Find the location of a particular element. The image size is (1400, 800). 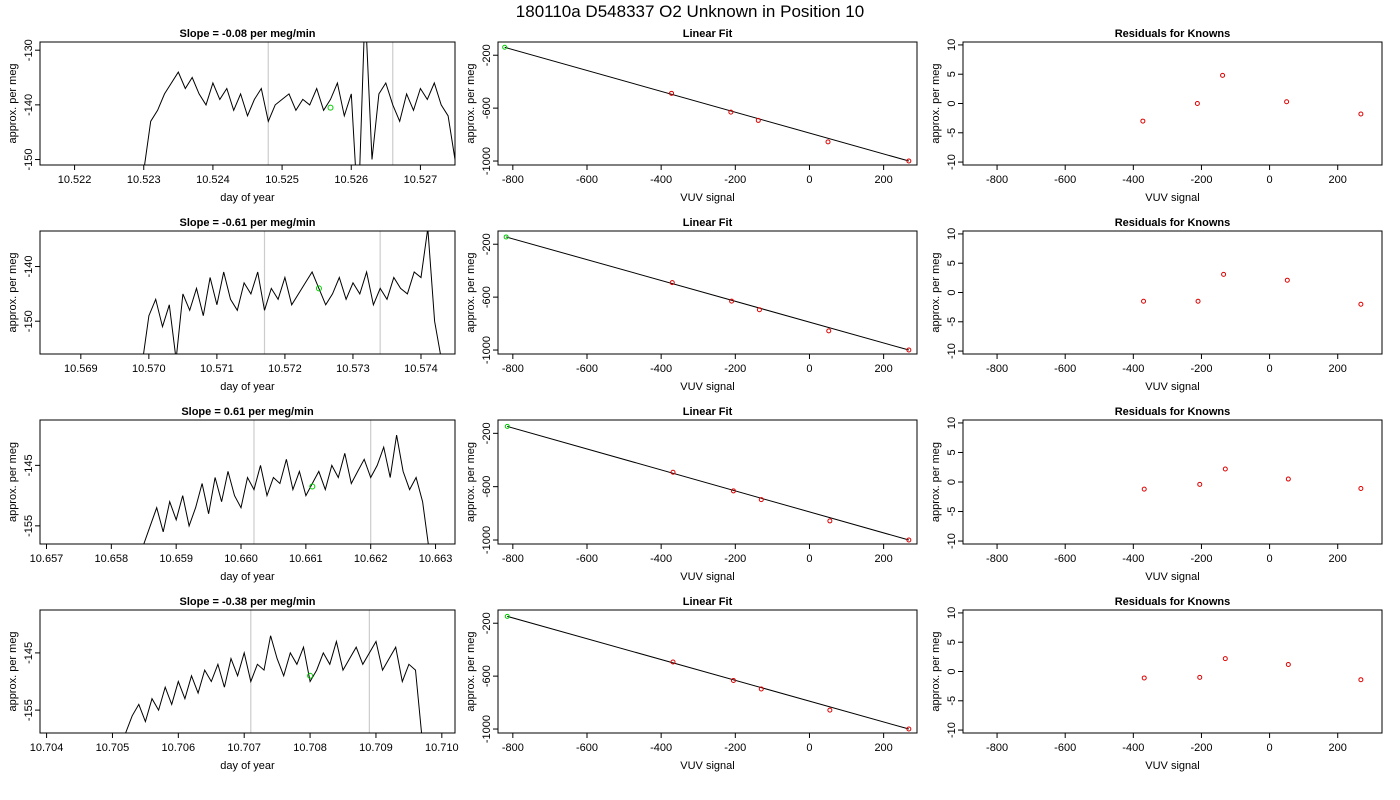

fit-line is located at coordinates (708, 483).